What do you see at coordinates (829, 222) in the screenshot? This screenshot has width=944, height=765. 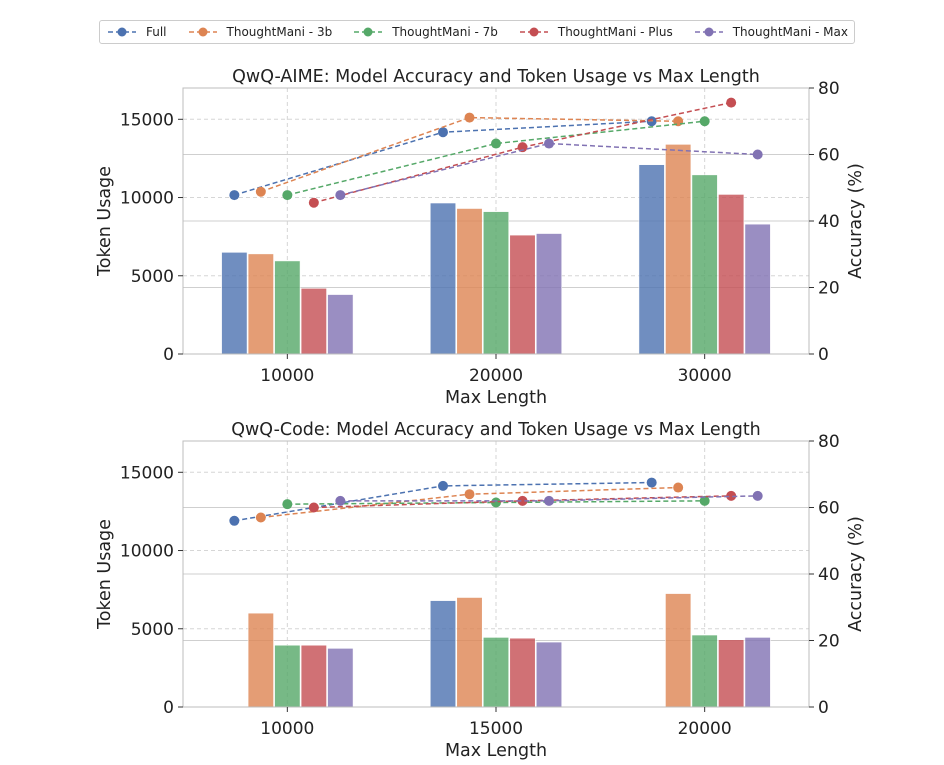 I see `y2-tick-label: 40` at bounding box center [829, 222].